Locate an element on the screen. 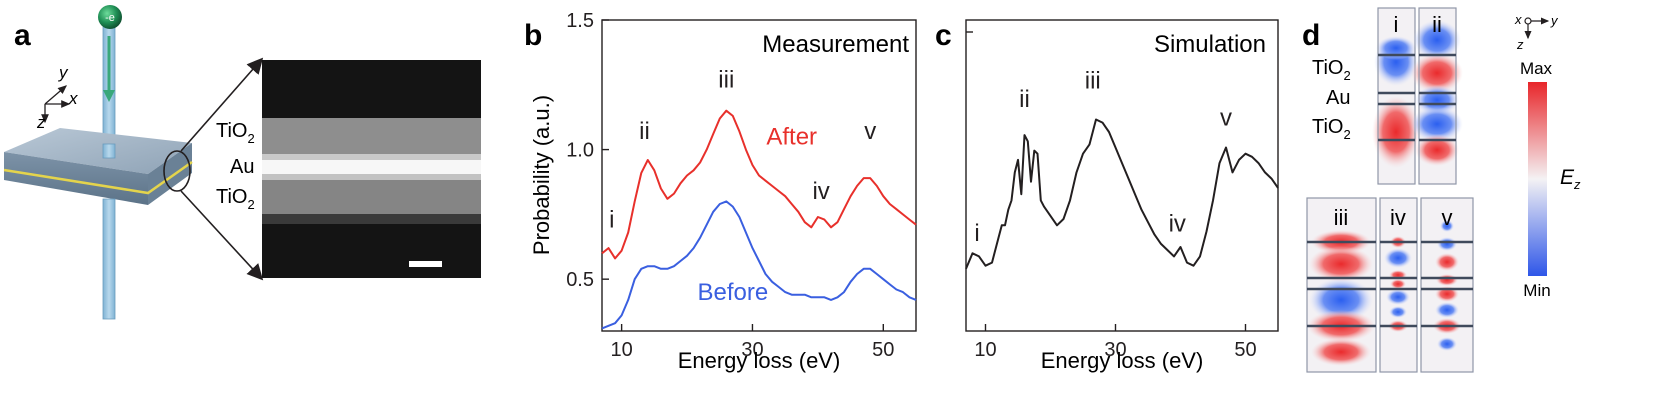  mode-map-v: v is located at coordinates (1447, 285).